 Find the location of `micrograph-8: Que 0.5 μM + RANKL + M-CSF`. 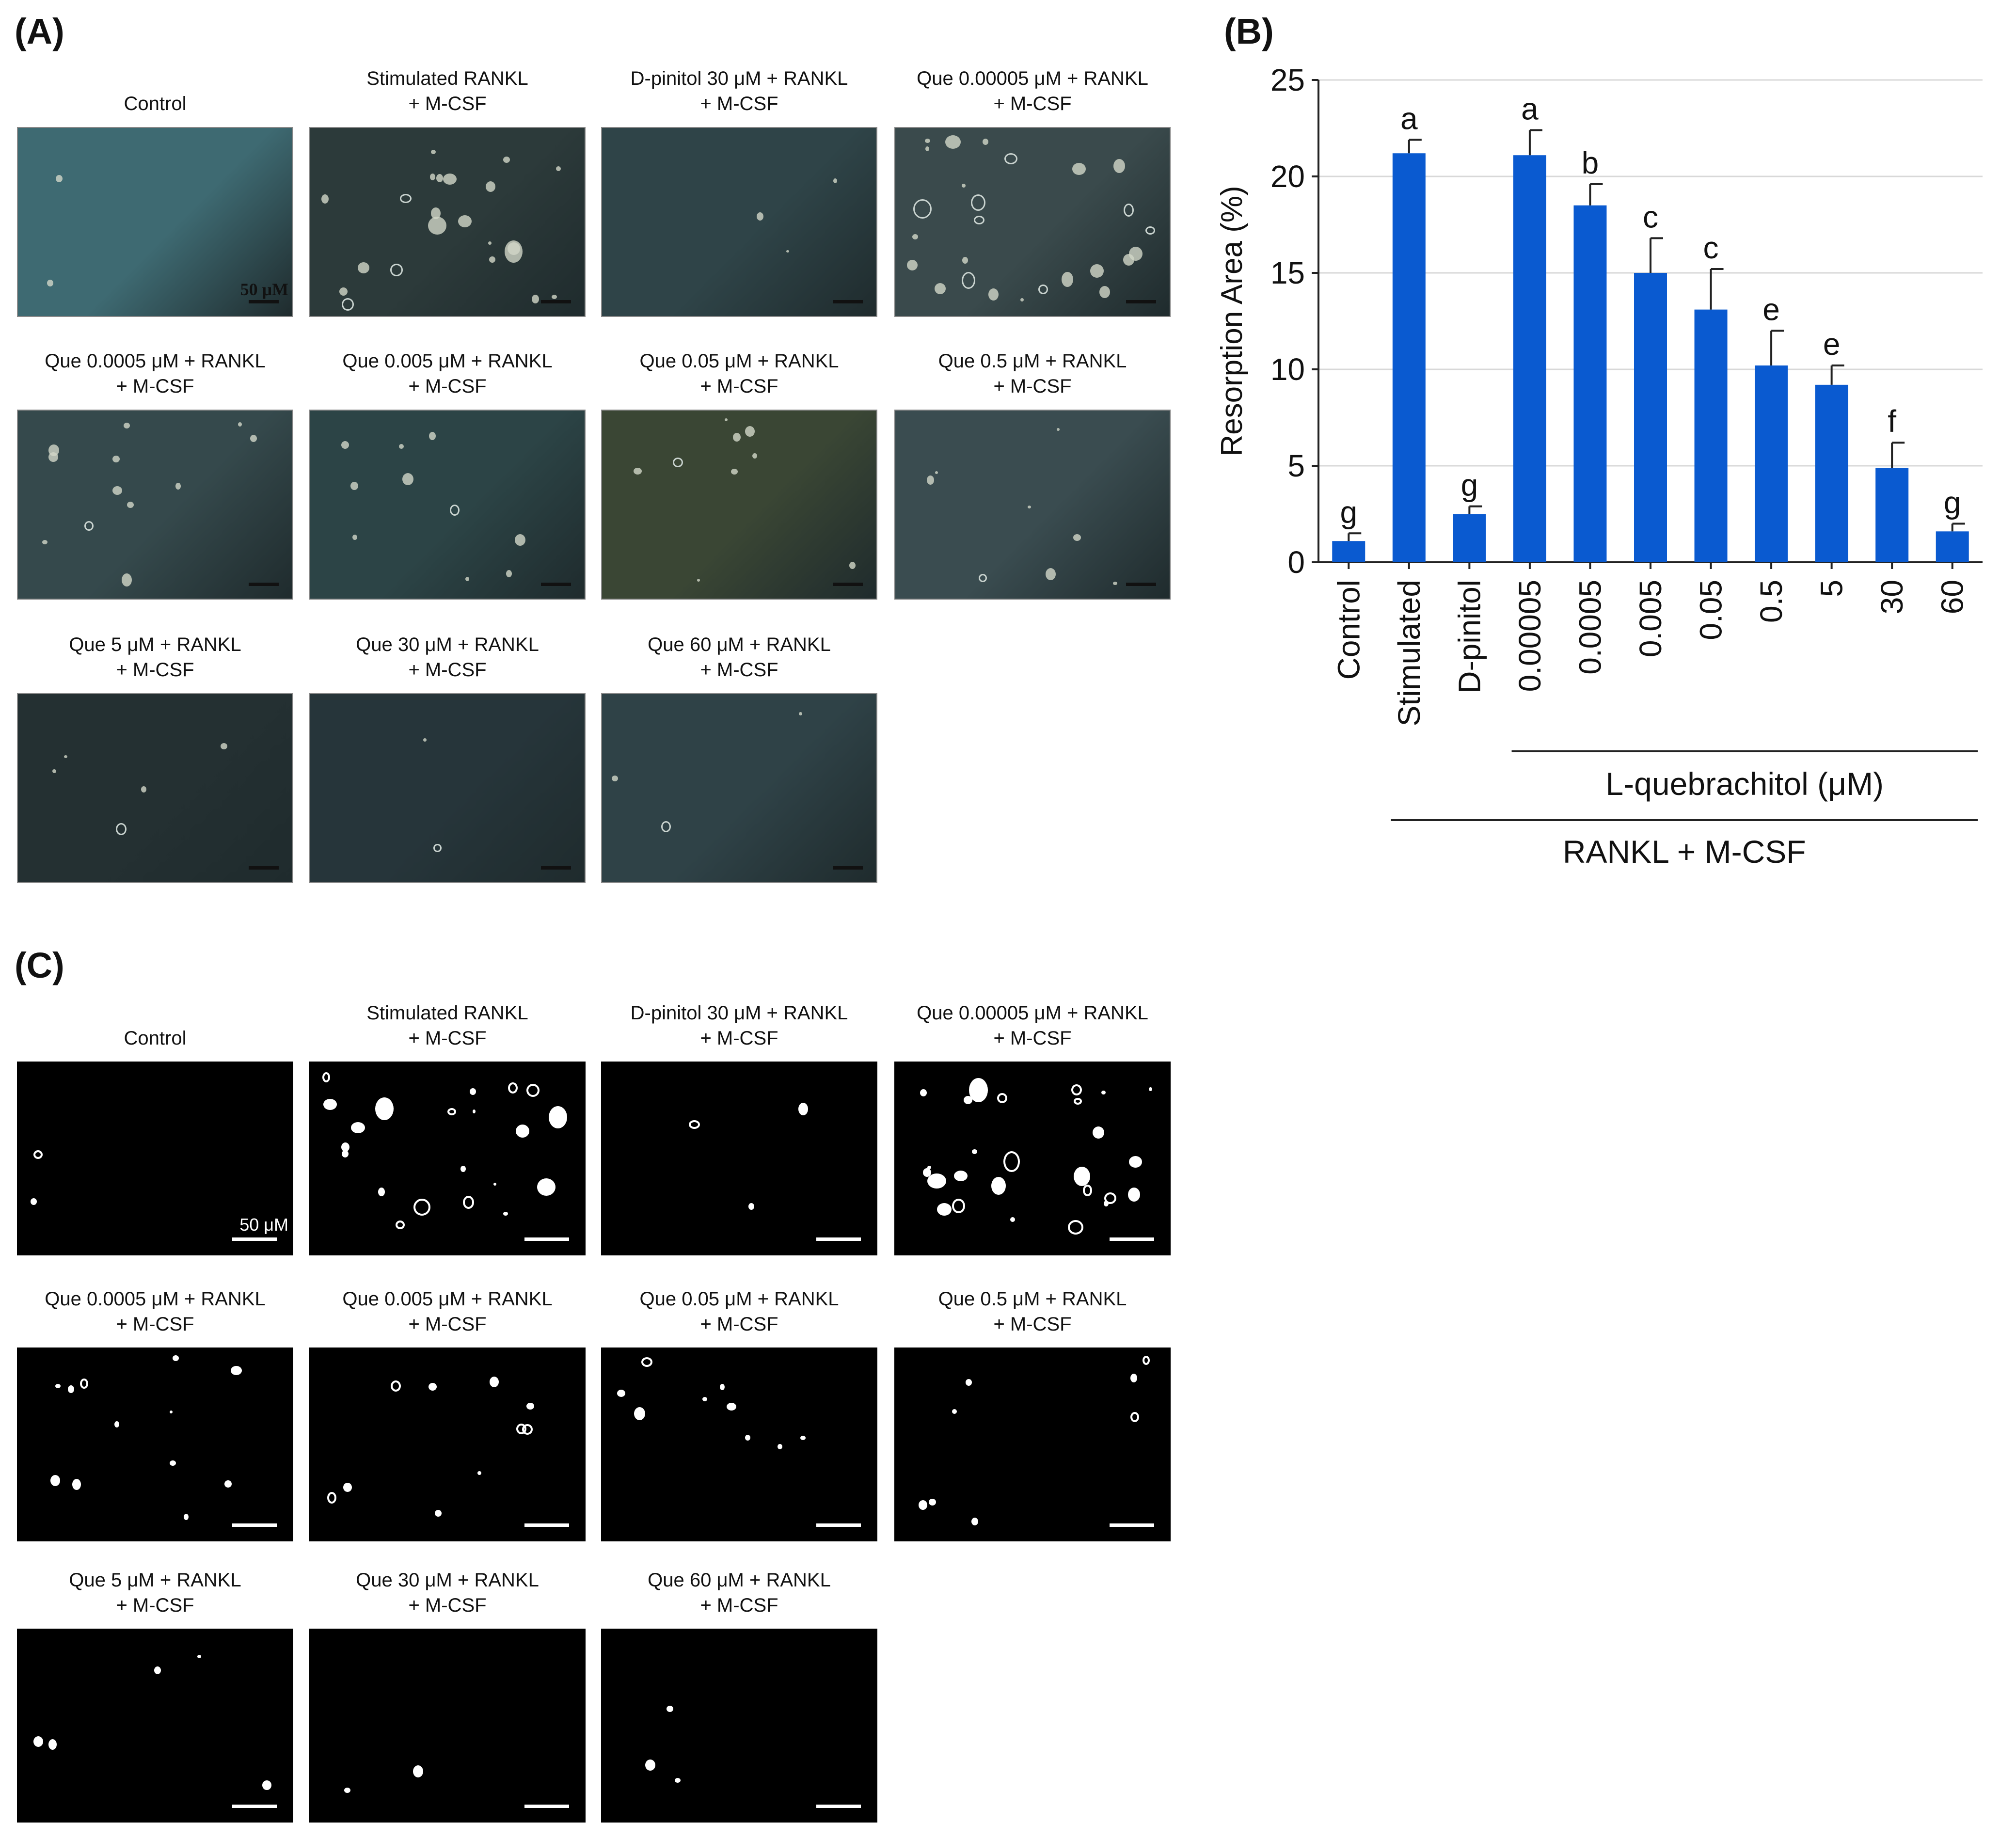

micrograph-8: Que 0.5 μM + RANKL + M-CSF is located at coordinates (1032, 475).